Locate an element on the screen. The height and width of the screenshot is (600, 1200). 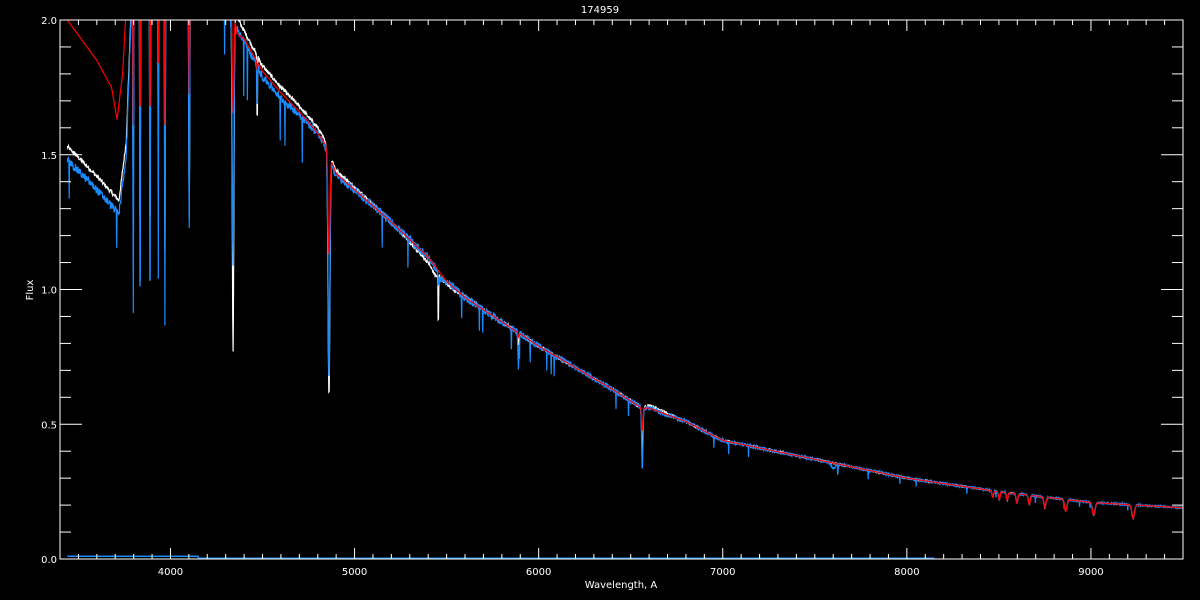
y-tick-label: 0.0 is located at coordinates (49, 560).